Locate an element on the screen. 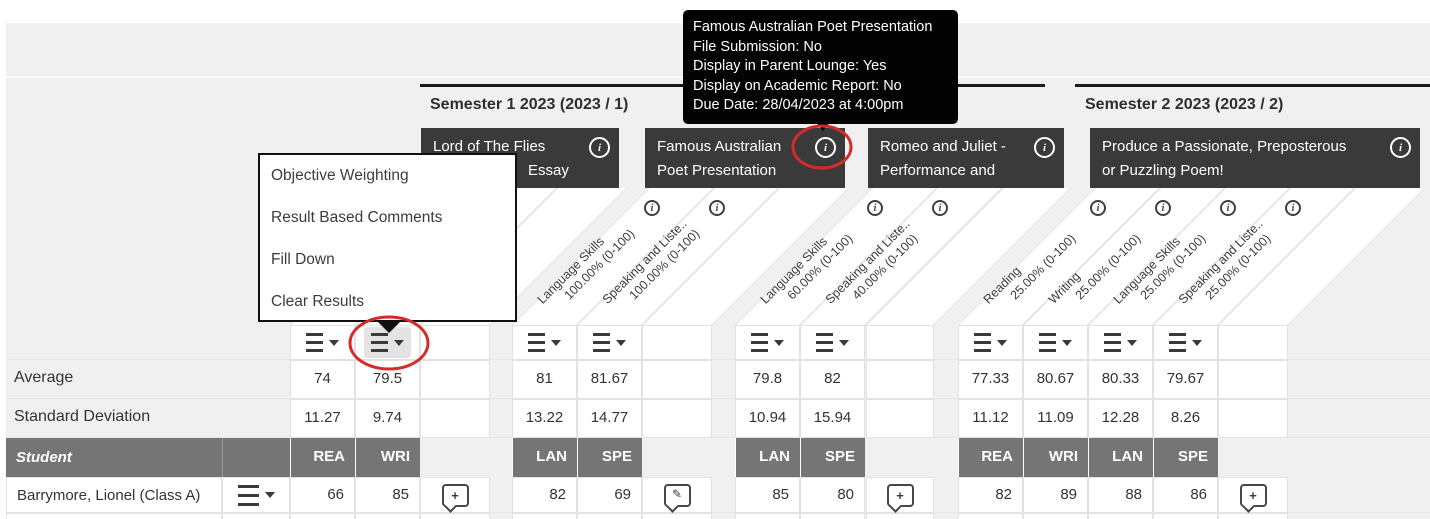 This screenshot has height=519, width=1430. result-cell: 69 is located at coordinates (609, 495).